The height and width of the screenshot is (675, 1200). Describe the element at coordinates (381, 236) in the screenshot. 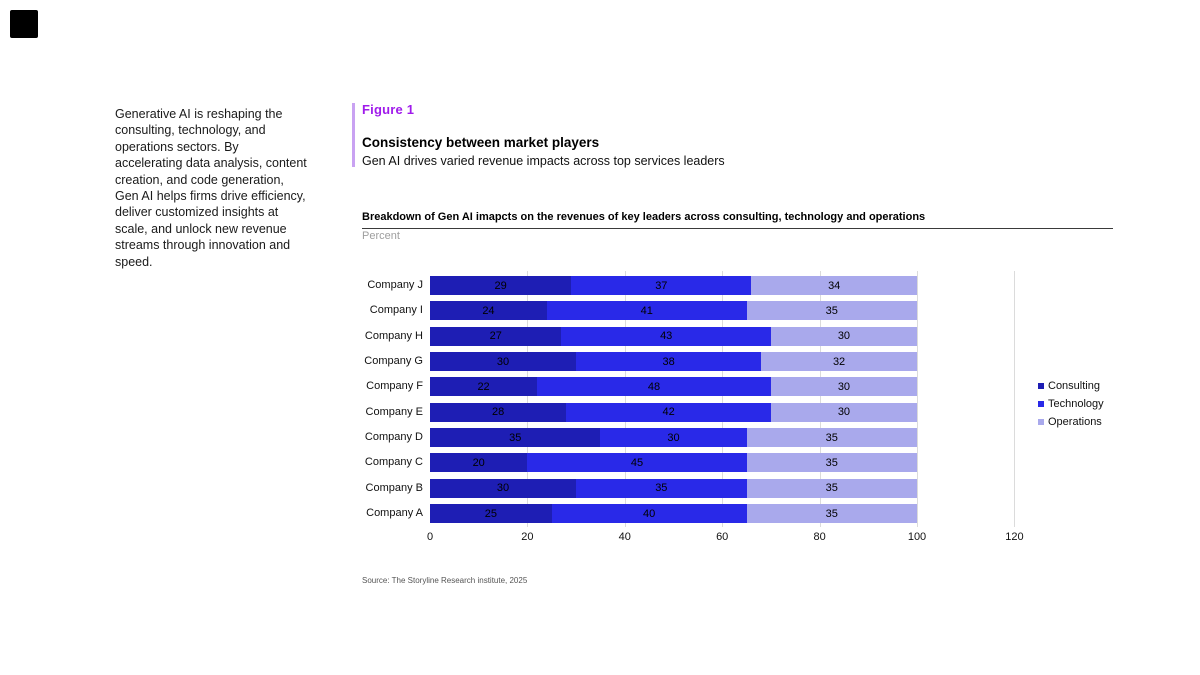

I see `chart-unit-label: Percent` at that location.